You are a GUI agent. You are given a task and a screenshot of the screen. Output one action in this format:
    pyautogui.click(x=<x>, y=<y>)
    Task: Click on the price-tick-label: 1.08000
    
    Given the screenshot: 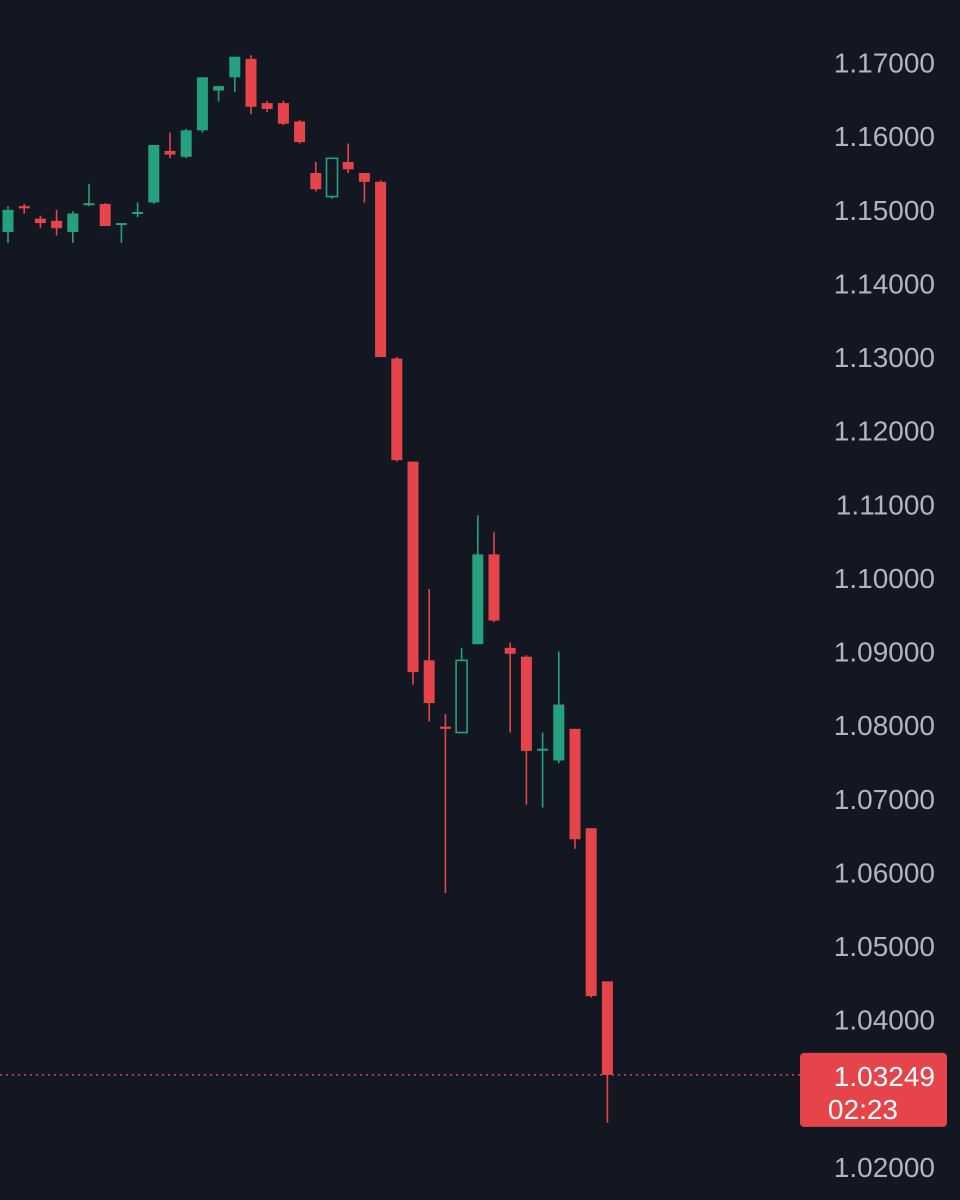 What is the action you would take?
    pyautogui.click(x=884, y=725)
    